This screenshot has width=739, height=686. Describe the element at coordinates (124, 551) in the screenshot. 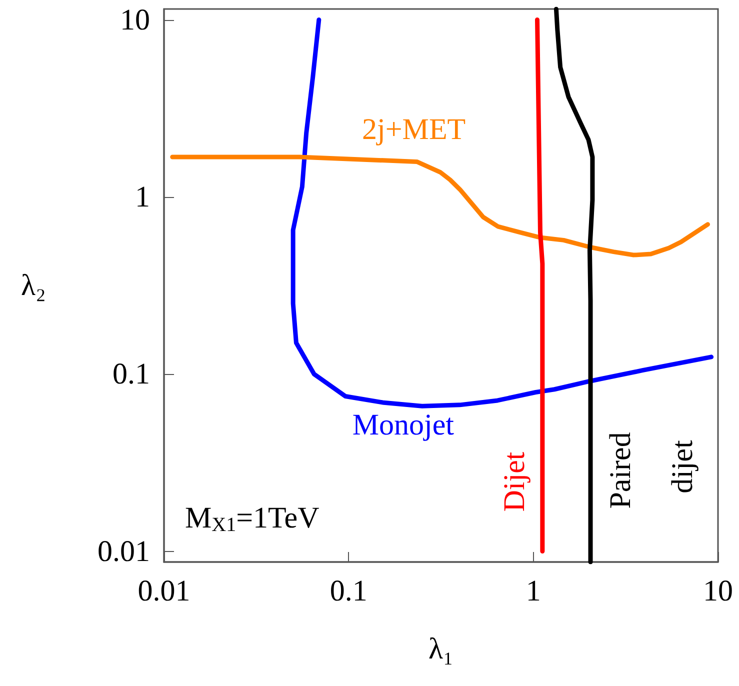

I see `y-tick-label: 0.01` at that location.